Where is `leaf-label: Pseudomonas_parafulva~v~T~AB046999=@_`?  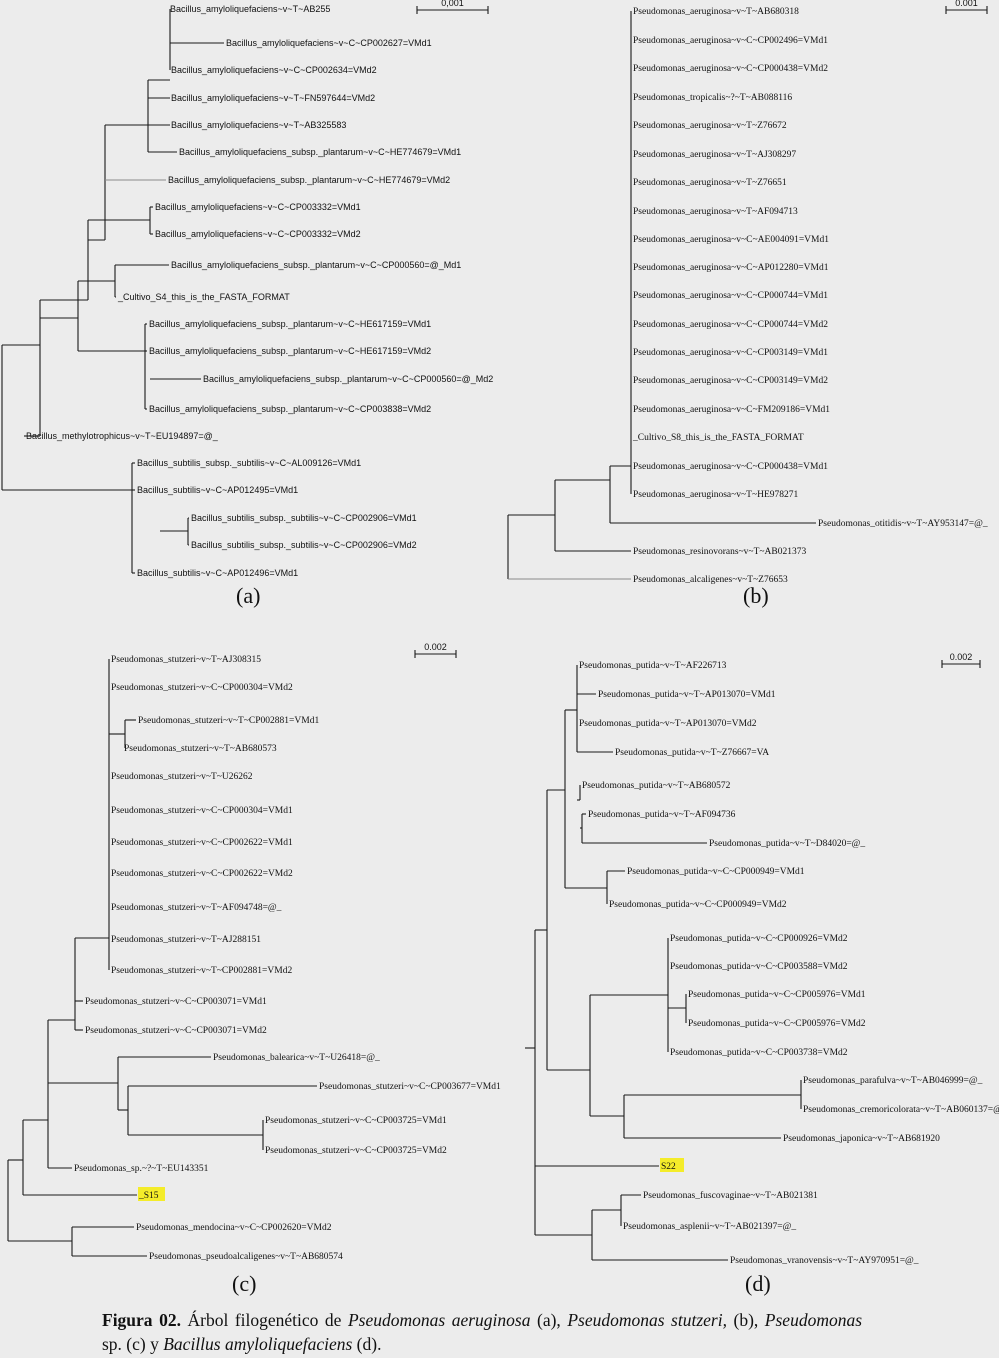
leaf-label: Pseudomonas_parafulva~v~T~AB046999=@_ is located at coordinates (893, 1080).